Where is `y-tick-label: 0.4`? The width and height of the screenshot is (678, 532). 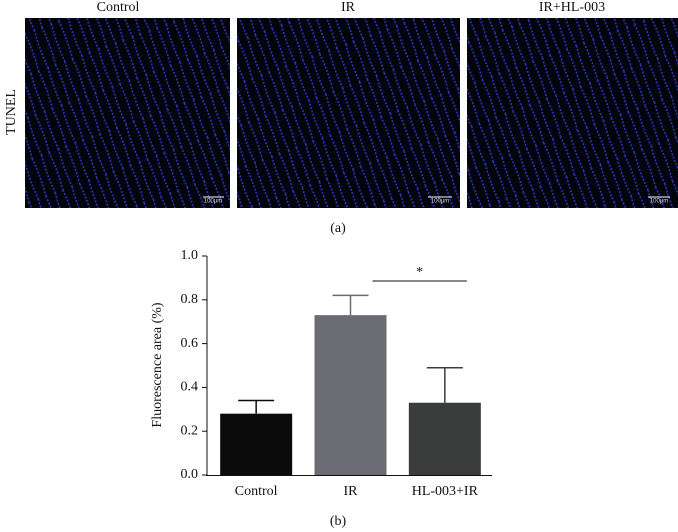 y-tick-label: 0.4 is located at coordinates (190, 387).